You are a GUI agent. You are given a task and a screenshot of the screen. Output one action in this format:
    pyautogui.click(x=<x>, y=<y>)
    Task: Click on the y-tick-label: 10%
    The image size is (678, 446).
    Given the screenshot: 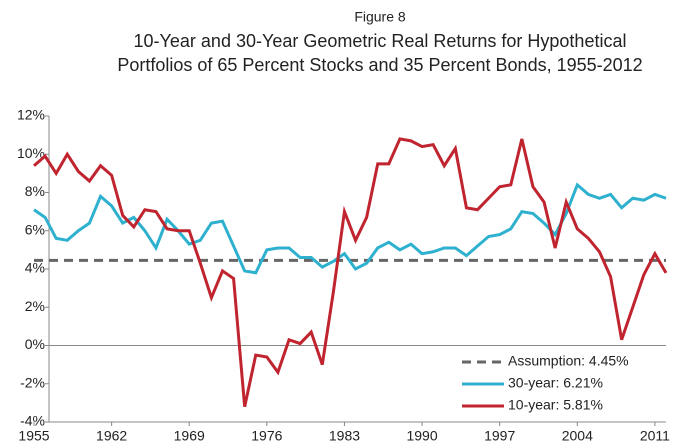 What is the action you would take?
    pyautogui.click(x=31, y=153)
    